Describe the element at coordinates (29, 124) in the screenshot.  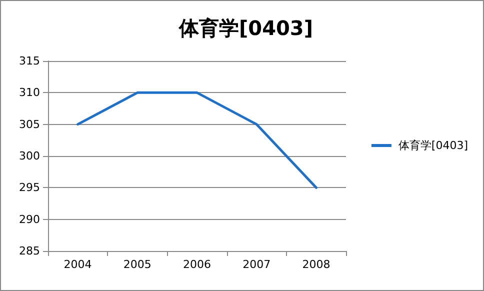
I see `y-tick-label: 305` at that location.